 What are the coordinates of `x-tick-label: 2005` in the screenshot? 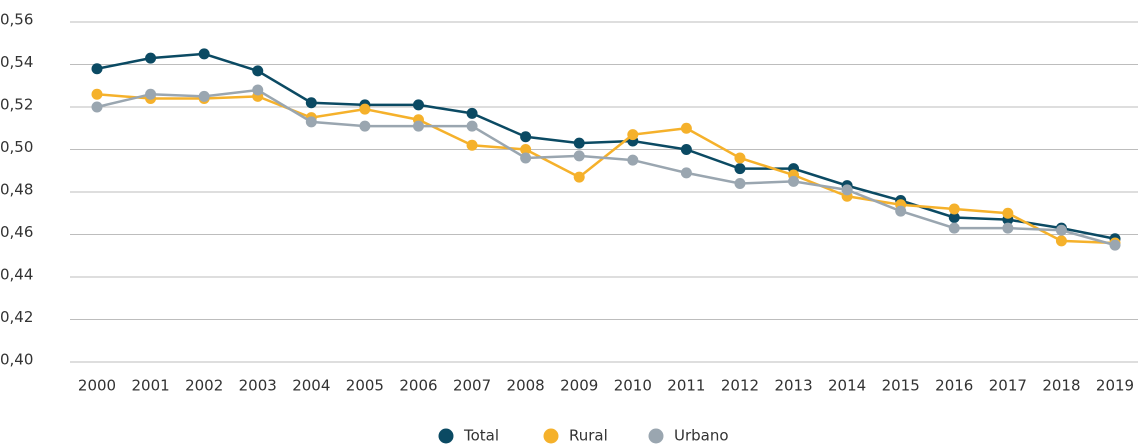 It's located at (365, 386).